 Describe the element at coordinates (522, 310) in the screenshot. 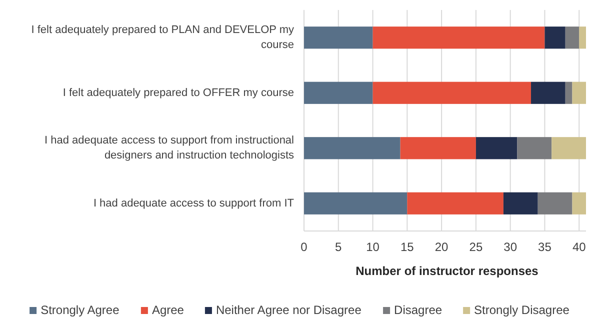

I see `legend-label: Strongly Disagree` at that location.